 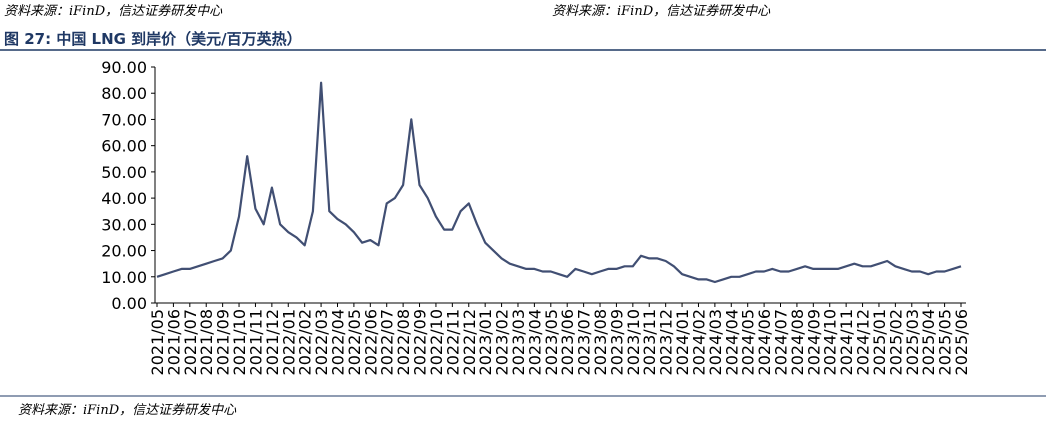 I want to click on x-tick-label: 2022/07, so click(x=387, y=342).